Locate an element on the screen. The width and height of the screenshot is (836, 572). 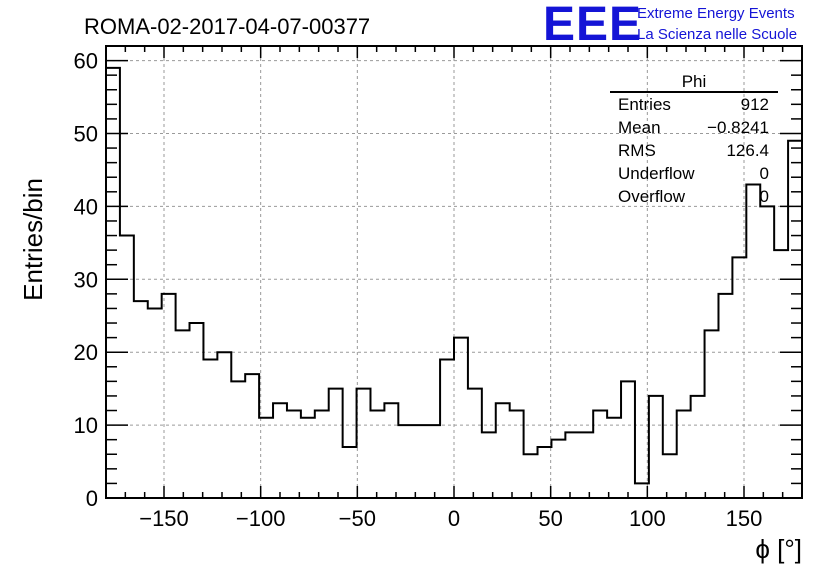
x-tick-label: −100 is located at coordinates (261, 518).